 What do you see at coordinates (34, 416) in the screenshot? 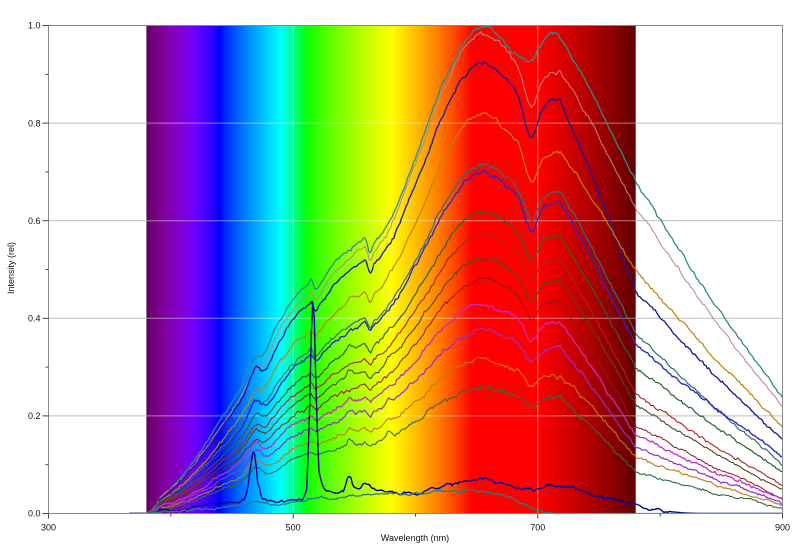
I see `svg-text: 0.2` at bounding box center [34, 416].